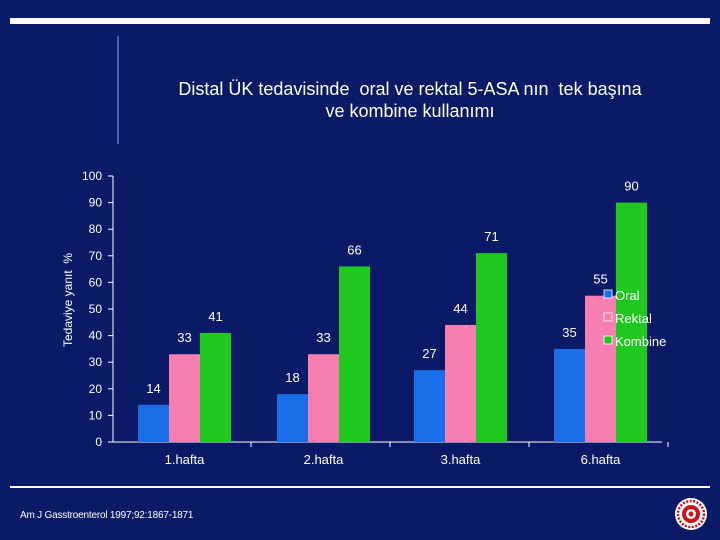  What do you see at coordinates (608, 340) in the screenshot?
I see `legend-swatch-kombine` at bounding box center [608, 340].